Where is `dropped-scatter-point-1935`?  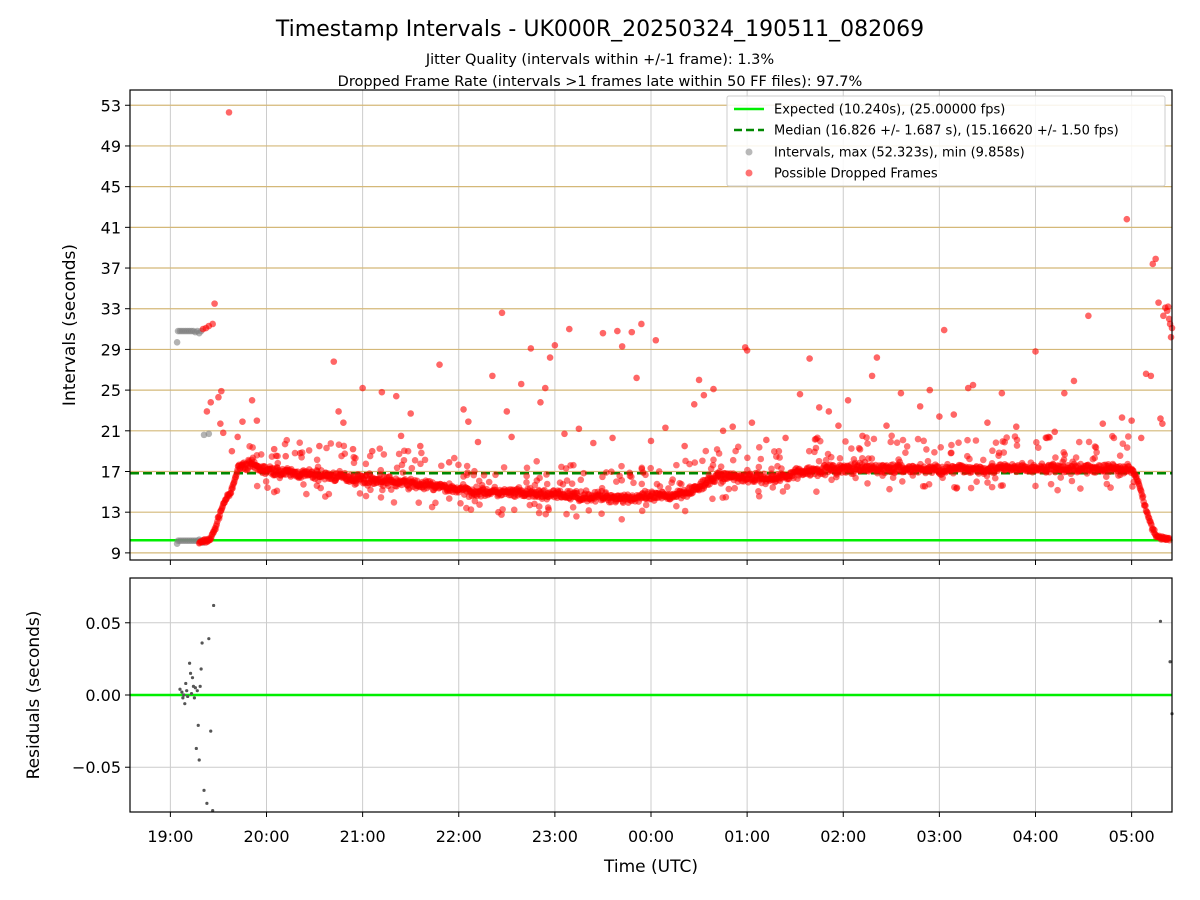
dropped-scatter-point-1935 is located at coordinates (969, 459).